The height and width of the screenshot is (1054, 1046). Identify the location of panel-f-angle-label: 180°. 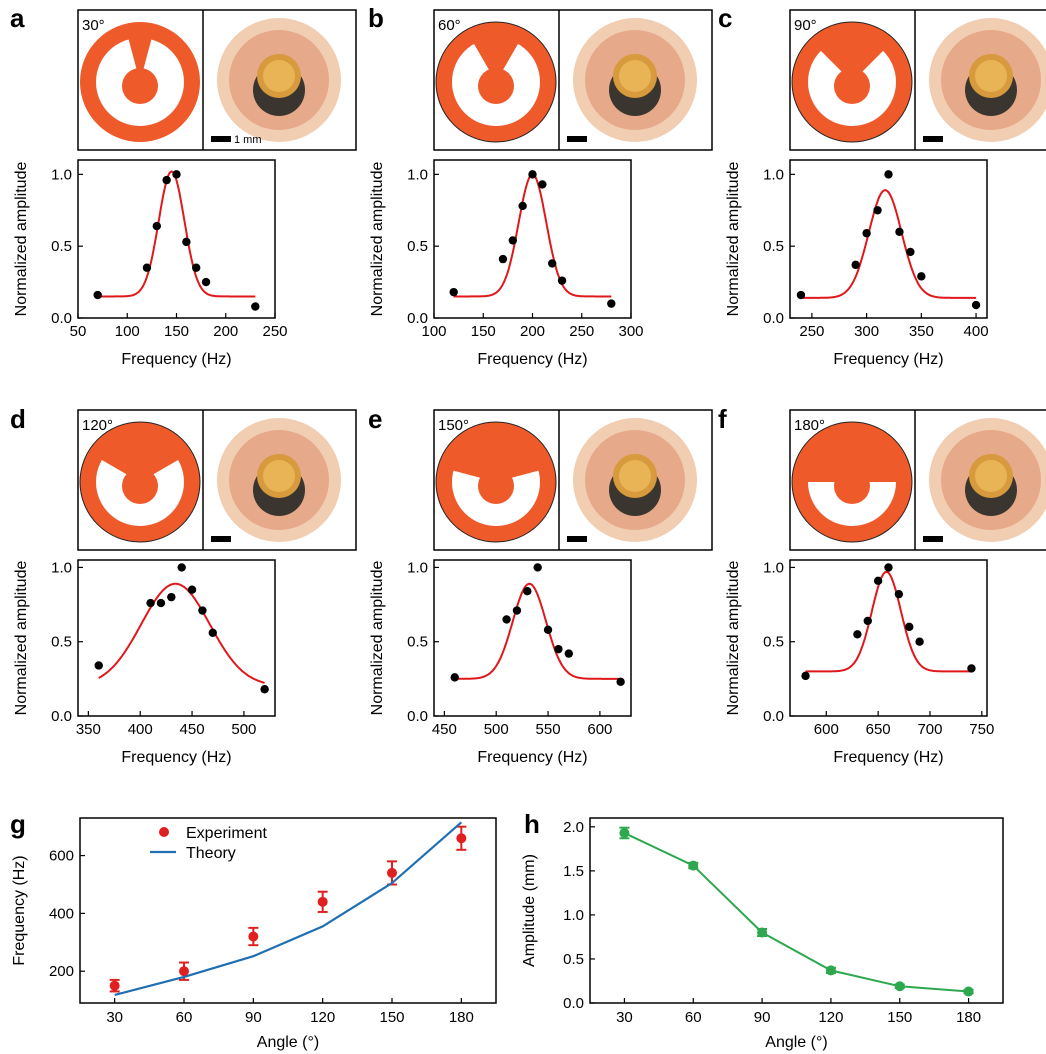
(809, 425).